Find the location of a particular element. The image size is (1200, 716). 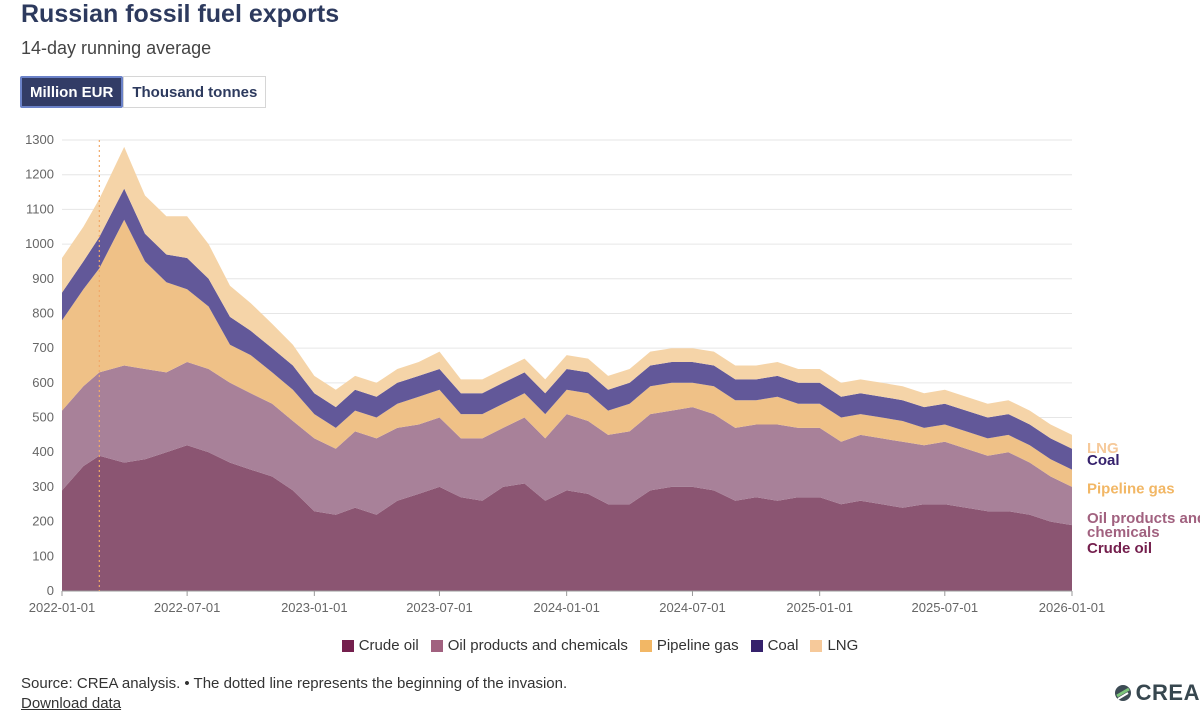

y-tick-label: 200 is located at coordinates (43, 521).